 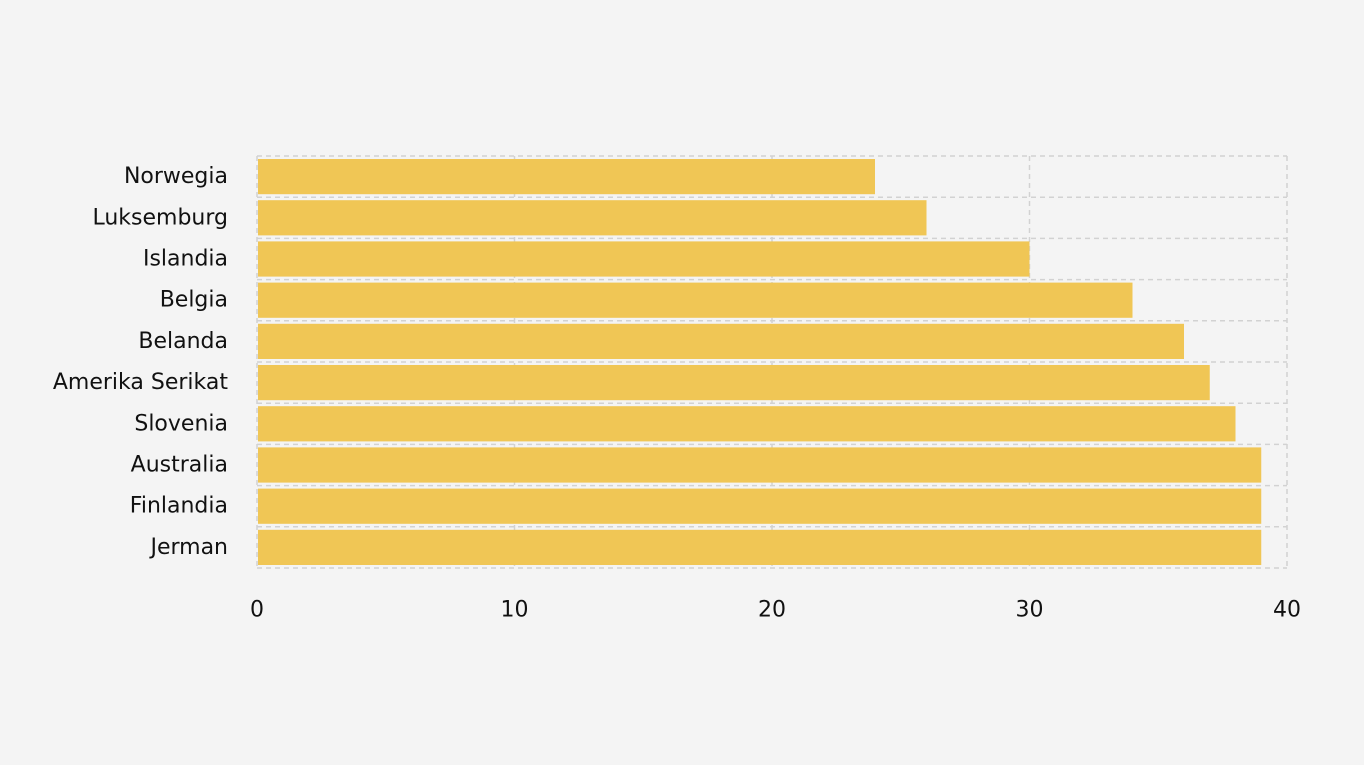 I want to click on category-label: Belgia, so click(x=194, y=300).